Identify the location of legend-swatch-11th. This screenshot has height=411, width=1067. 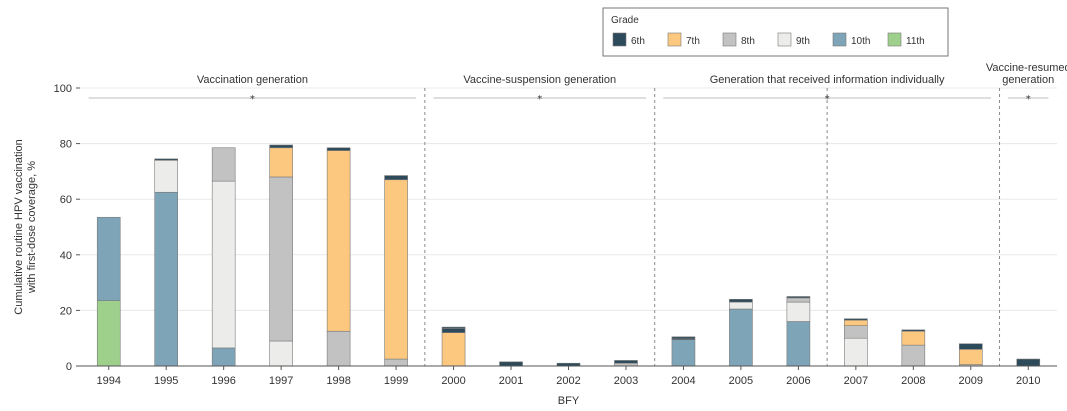
(894, 39).